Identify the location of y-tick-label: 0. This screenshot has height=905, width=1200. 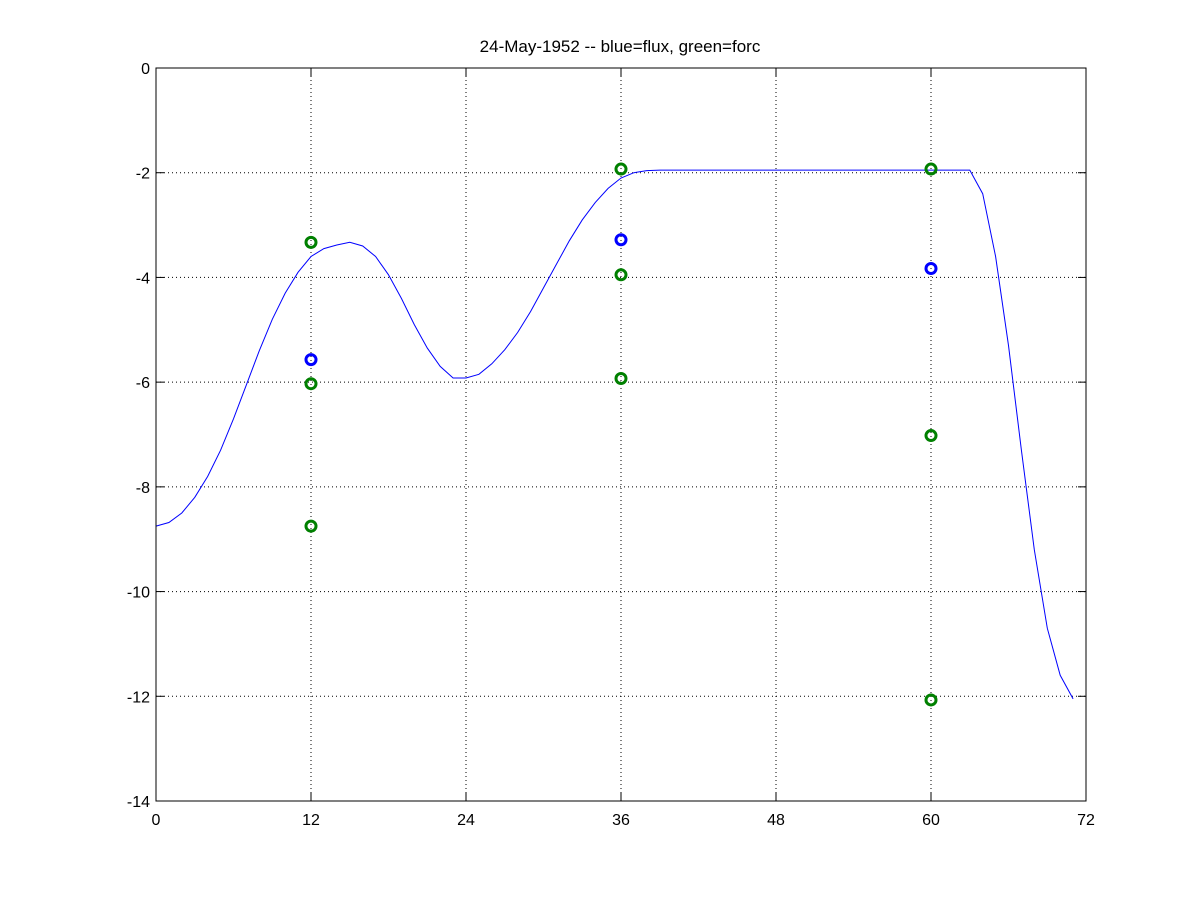
(145, 69).